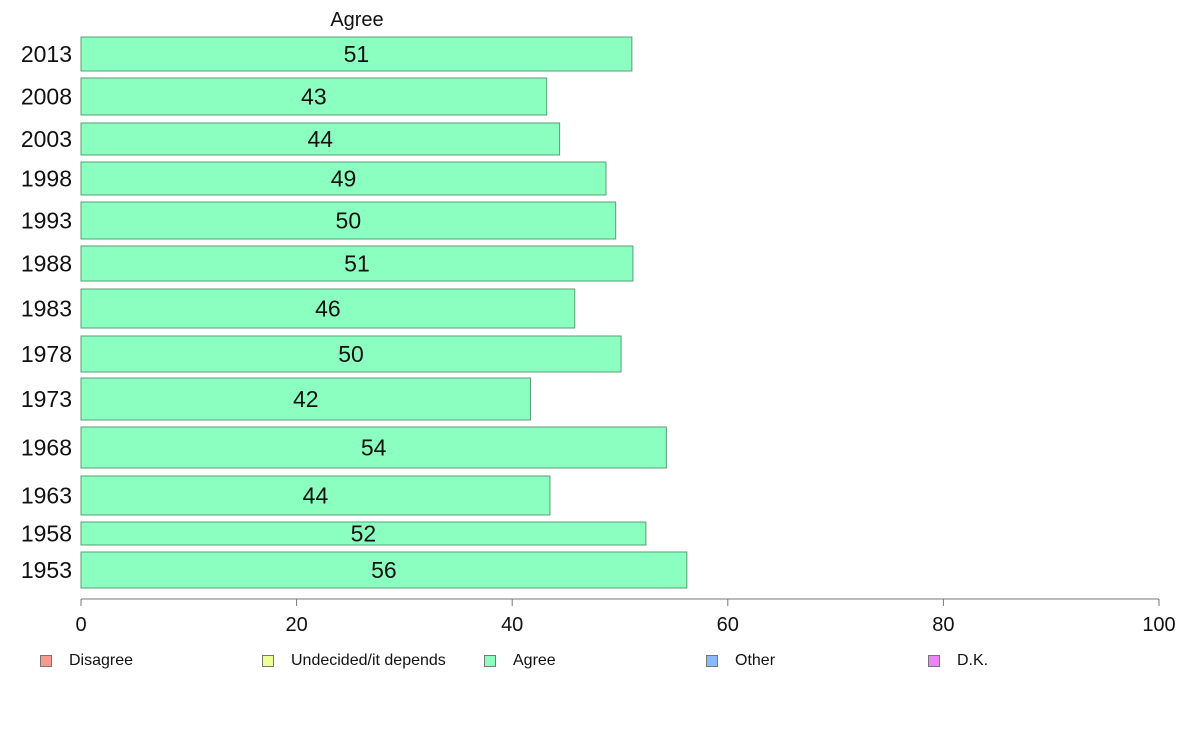 This screenshot has height=736, width=1188. I want to click on y-tick-label-1998: 1998, so click(46, 179).